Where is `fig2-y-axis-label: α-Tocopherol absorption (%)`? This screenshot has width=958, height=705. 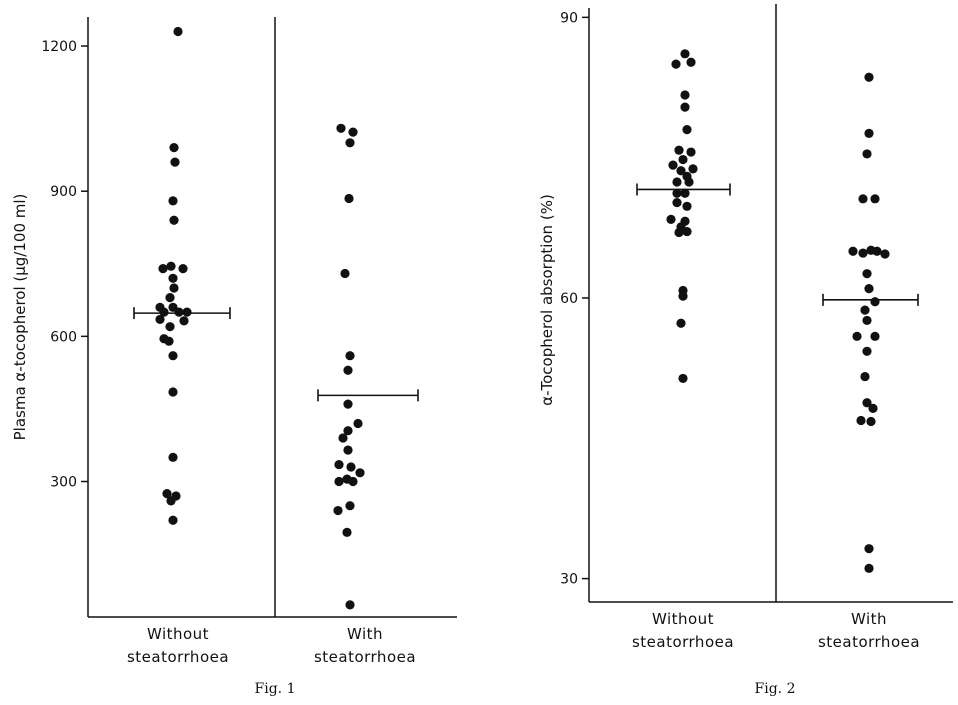 fig2-y-axis-label: α-Tocopherol absorption (%) is located at coordinates (547, 300).